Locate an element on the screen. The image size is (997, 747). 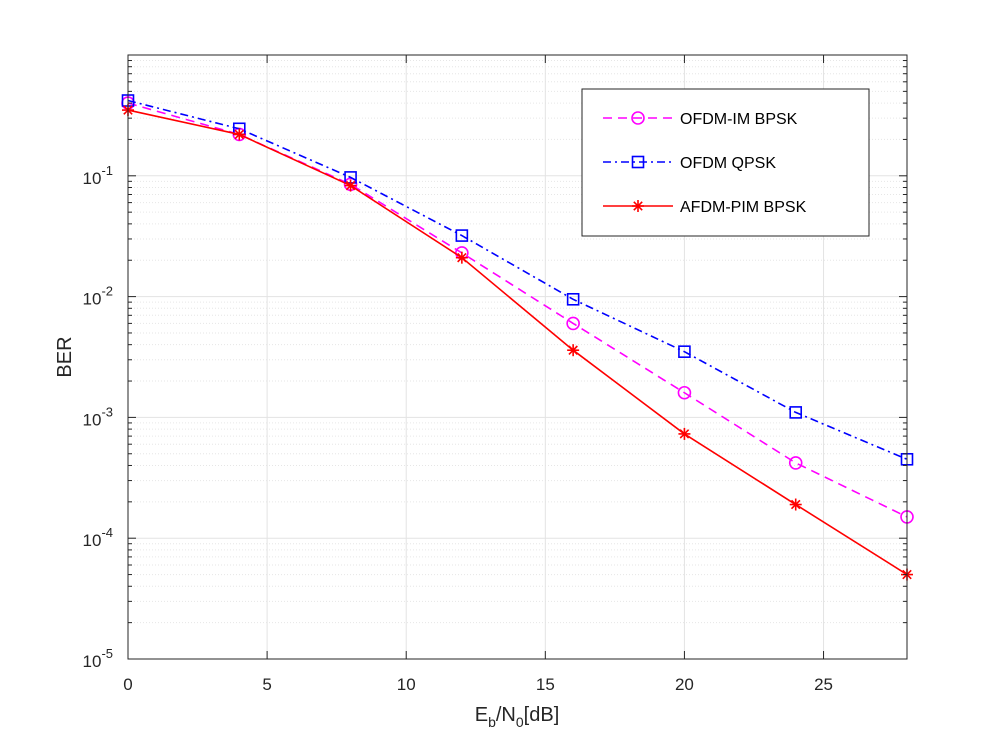
x-tick-labels: 0 5 10 15 20 25 is located at coordinates (478, 684).